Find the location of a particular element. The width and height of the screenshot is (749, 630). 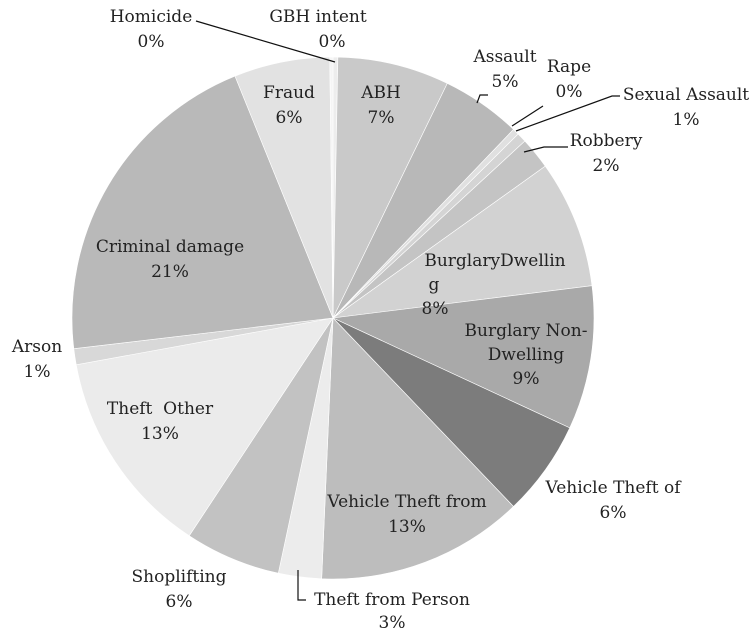

pct-burglary-dwelling: 8% is located at coordinates (435, 309).